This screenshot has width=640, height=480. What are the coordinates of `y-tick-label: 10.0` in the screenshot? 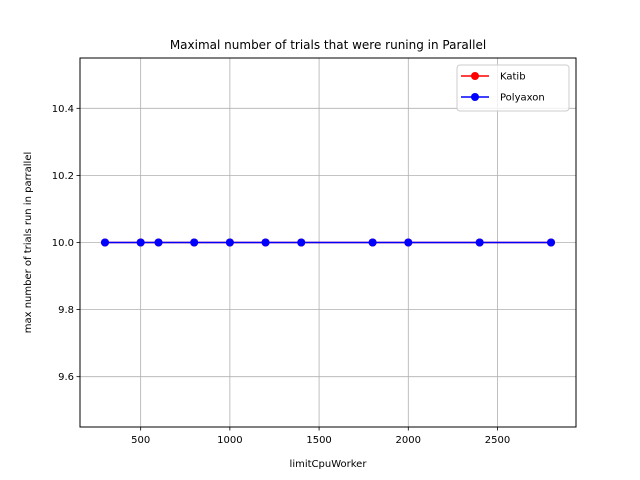 It's located at (63, 243).